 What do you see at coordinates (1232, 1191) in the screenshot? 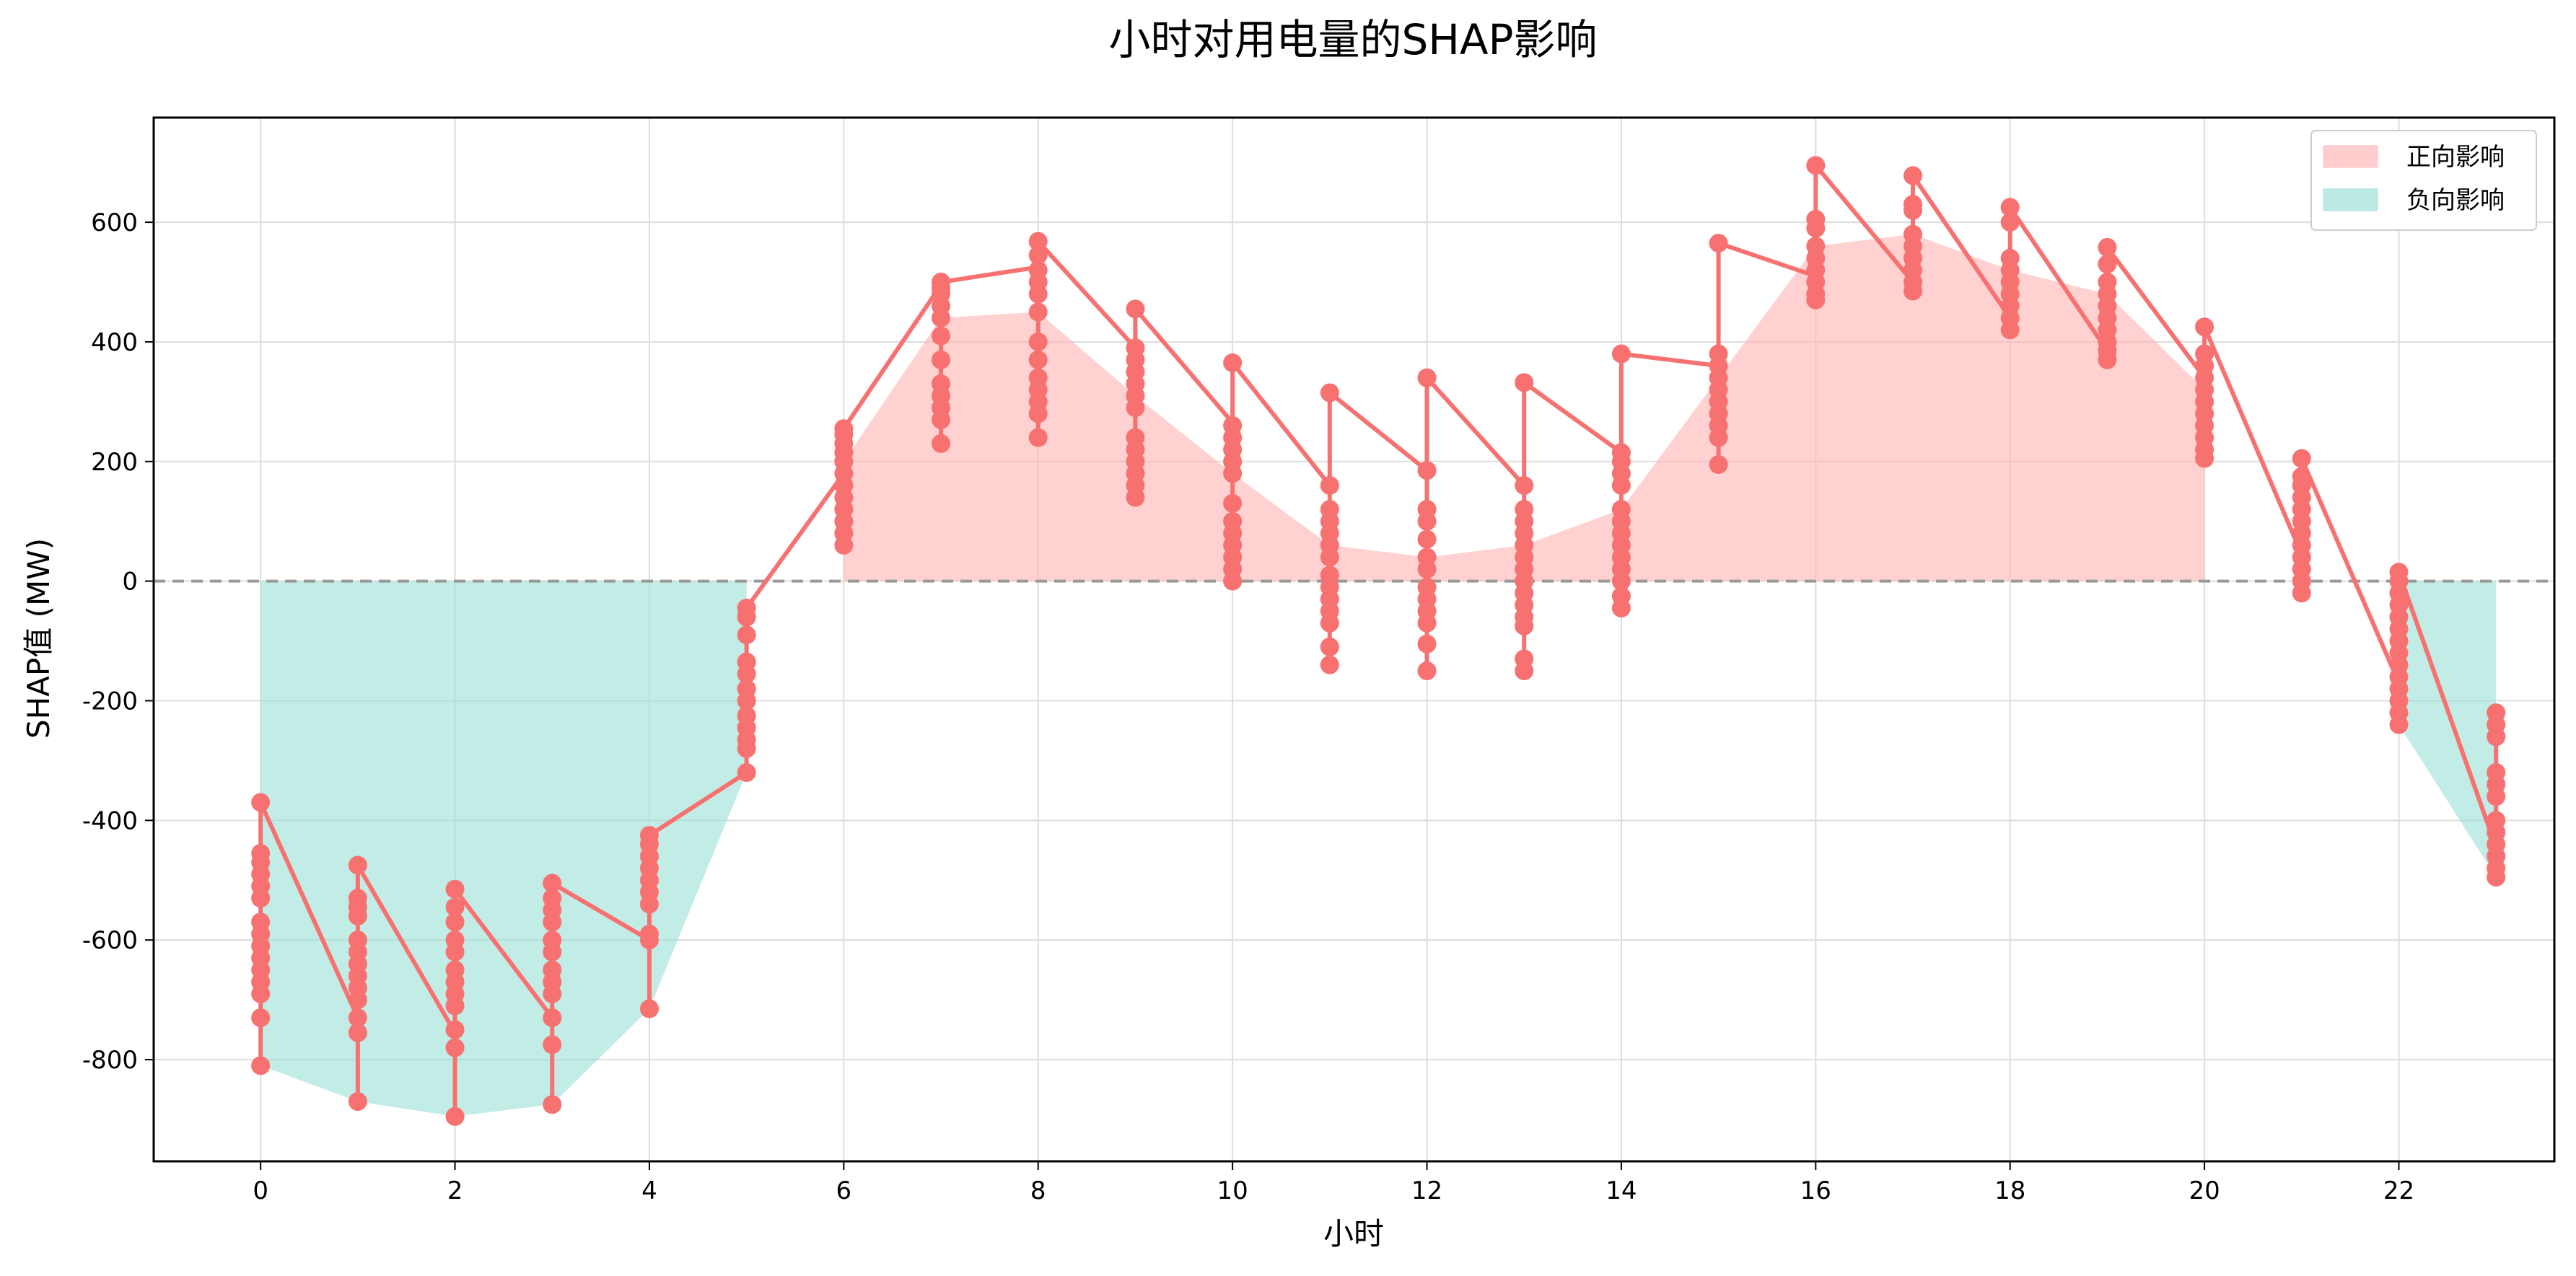
I see `x-tick-label: 10` at bounding box center [1232, 1191].